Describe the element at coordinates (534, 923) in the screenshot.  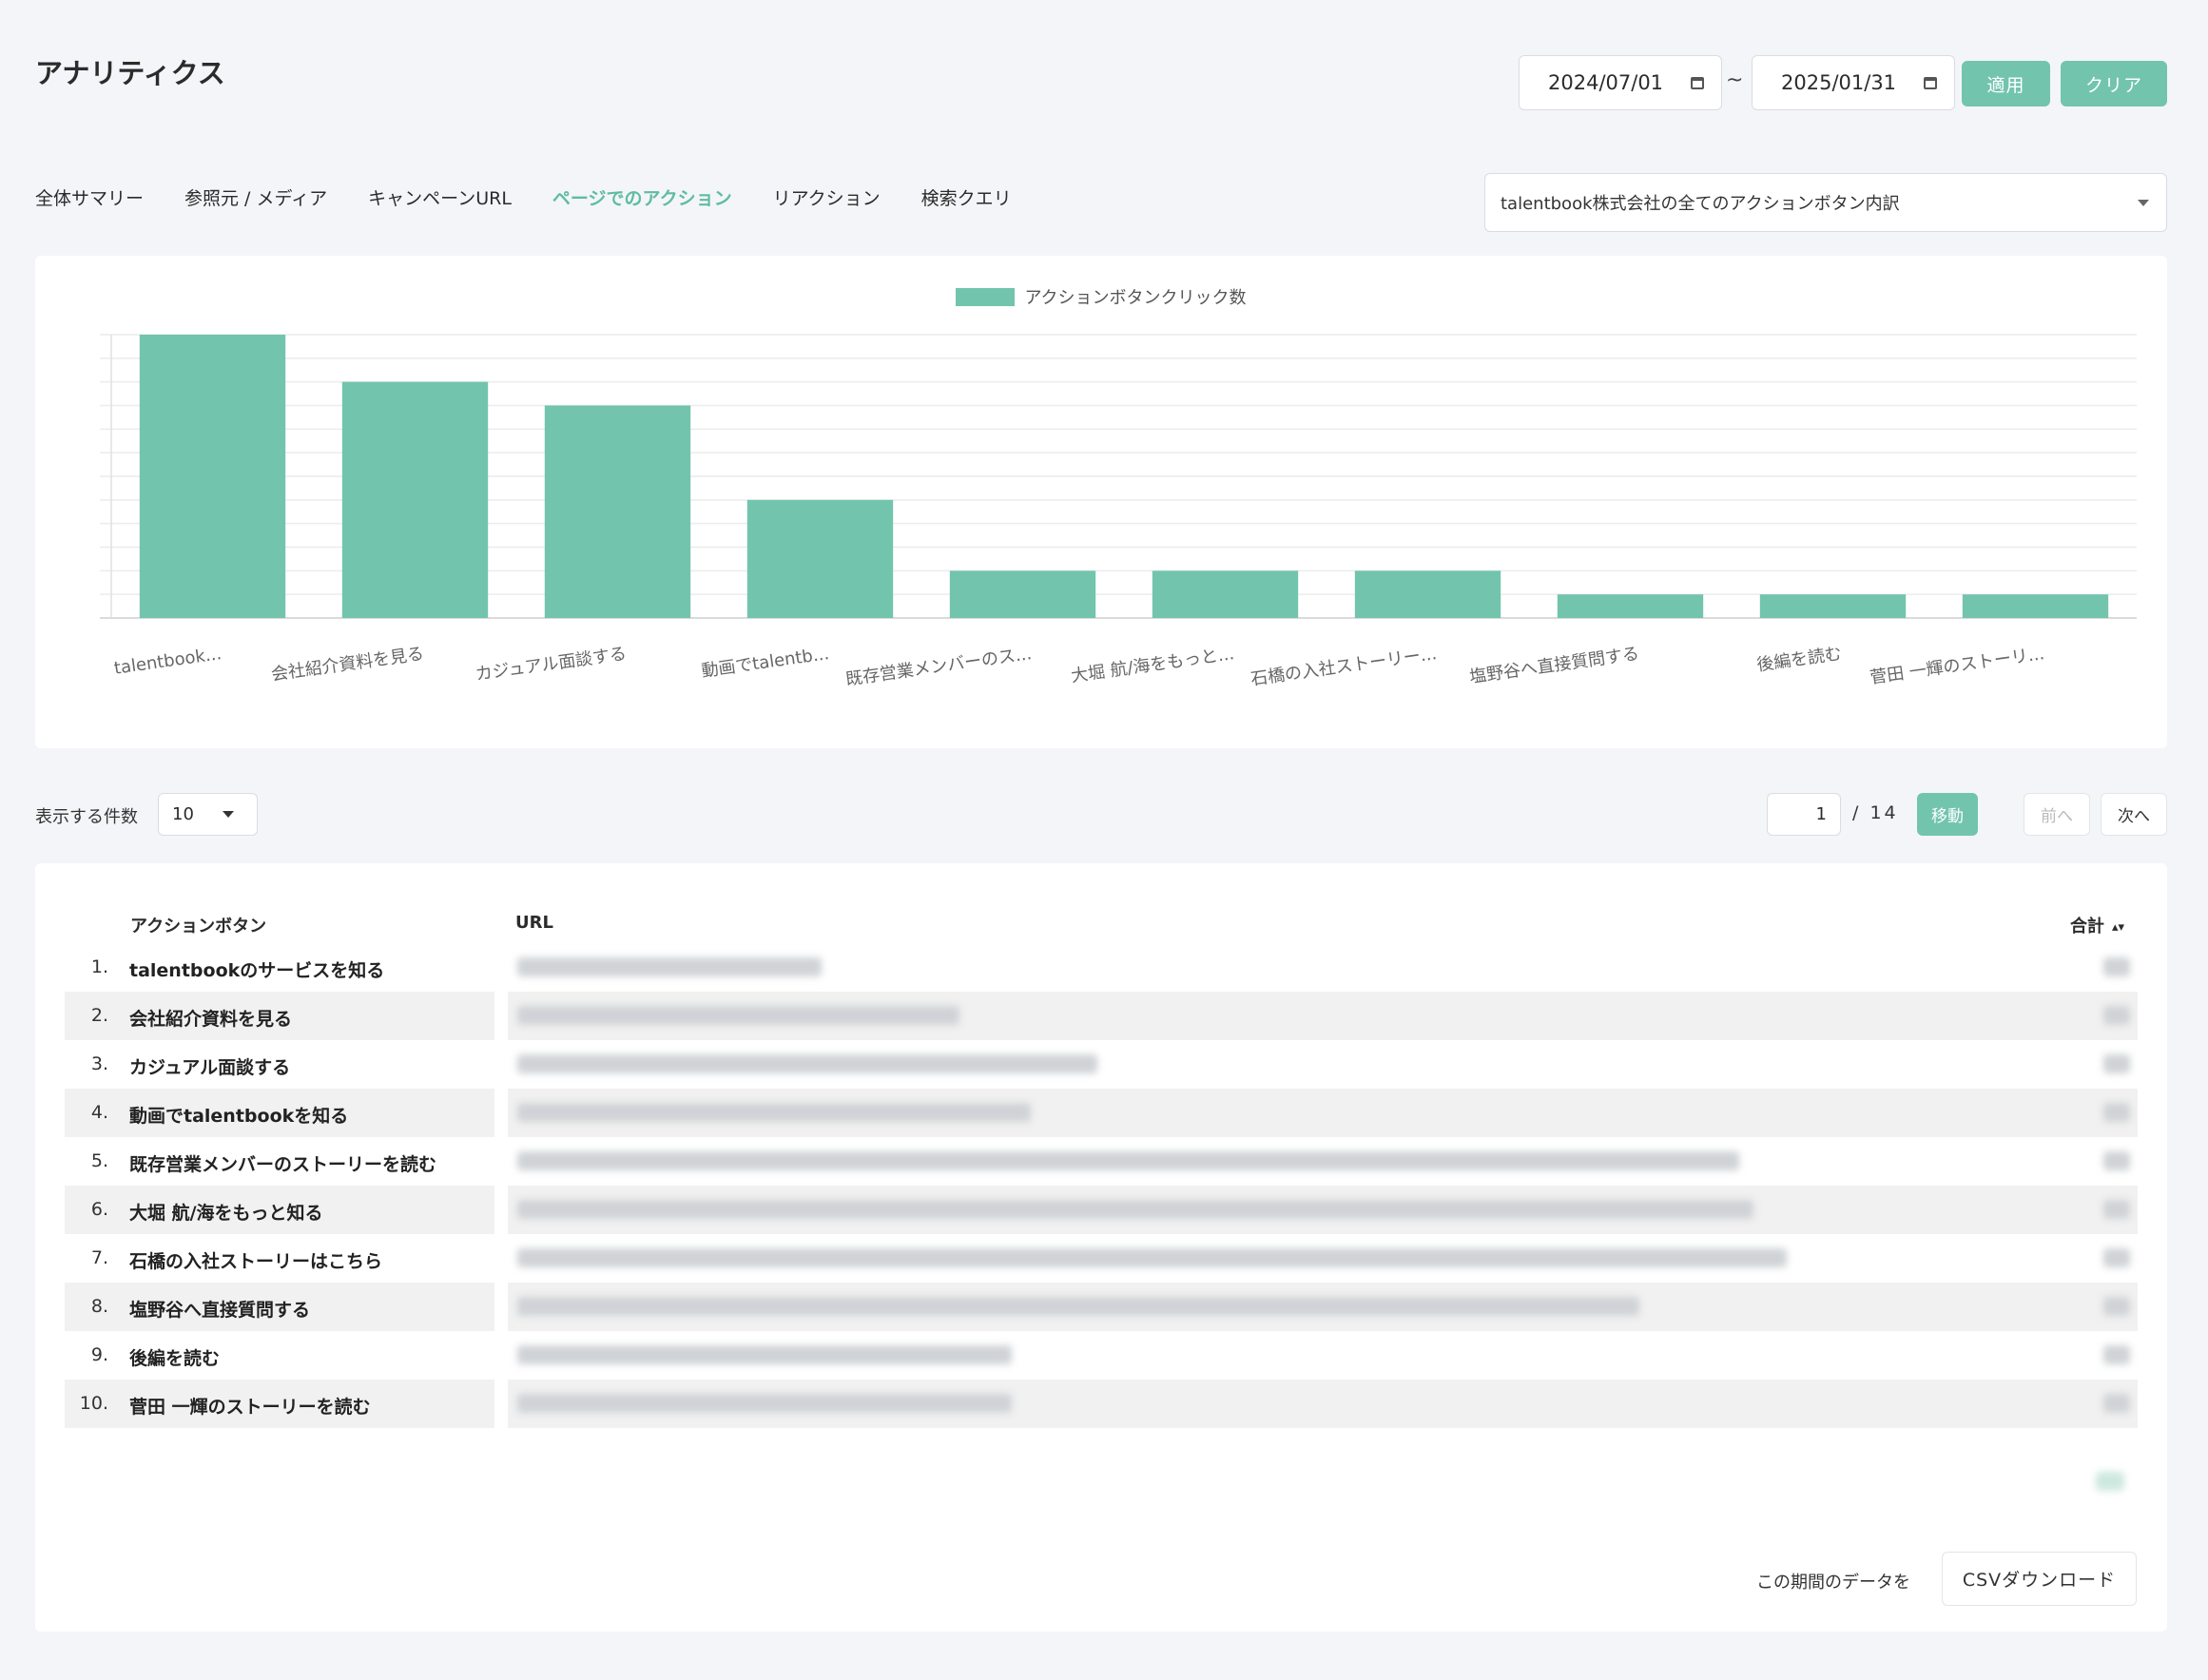
I see `column-header-url: URL` at that location.